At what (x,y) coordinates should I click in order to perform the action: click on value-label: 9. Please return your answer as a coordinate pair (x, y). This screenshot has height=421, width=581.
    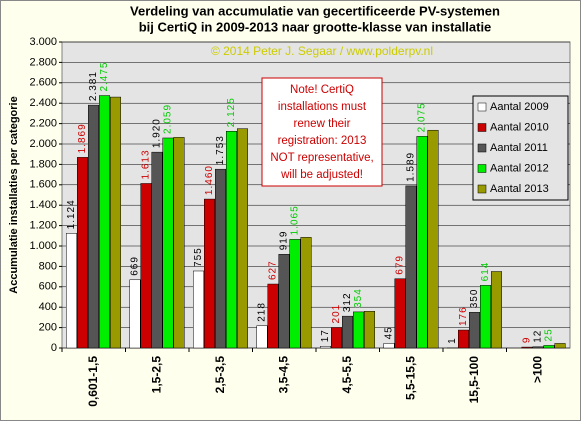
    Looking at the image, I should click on (527, 340).